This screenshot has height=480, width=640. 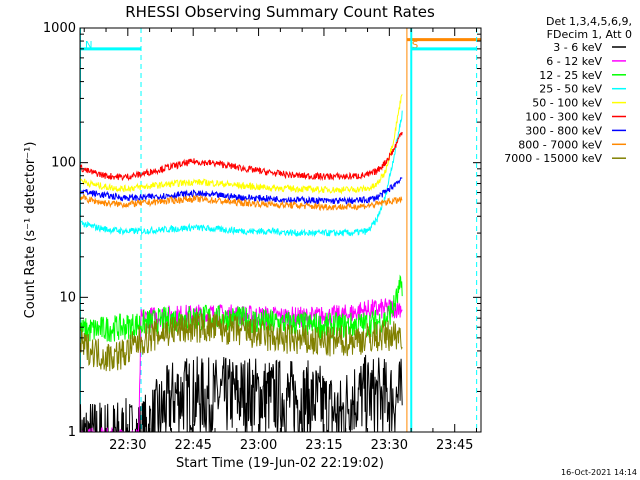 I want to click on y-tick-label: 1000, so click(x=59, y=28).